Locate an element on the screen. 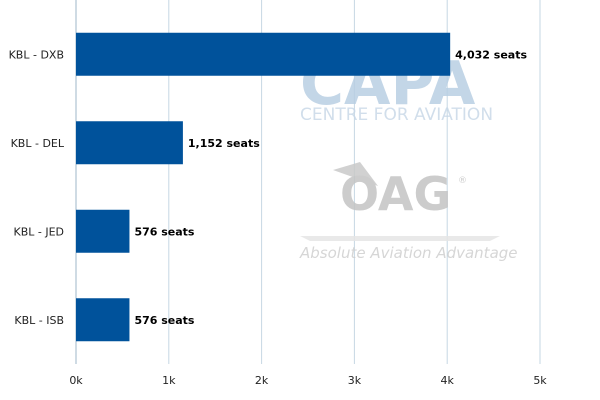 This screenshot has width=600, height=400. category-label: KBL - DXB is located at coordinates (36, 54).